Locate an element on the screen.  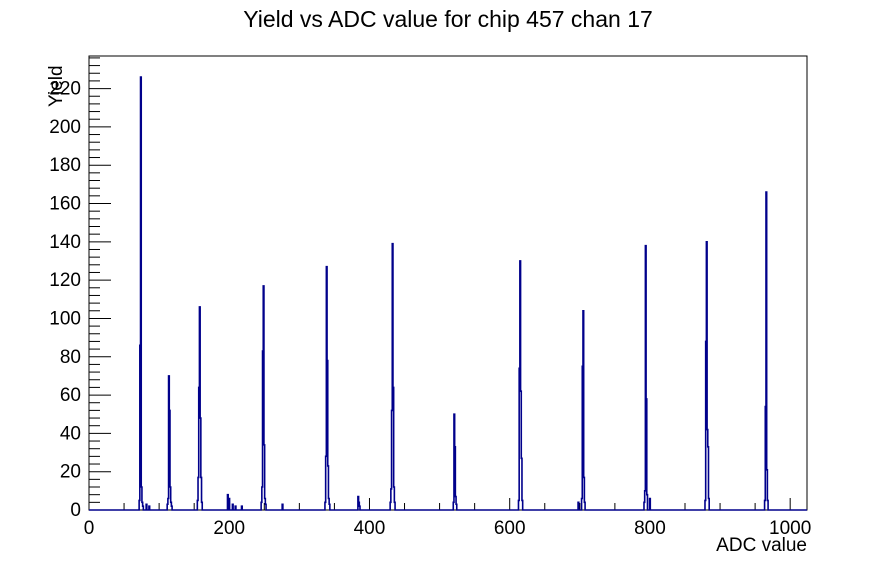
y-tick-label: 100 is located at coordinates (65, 318).